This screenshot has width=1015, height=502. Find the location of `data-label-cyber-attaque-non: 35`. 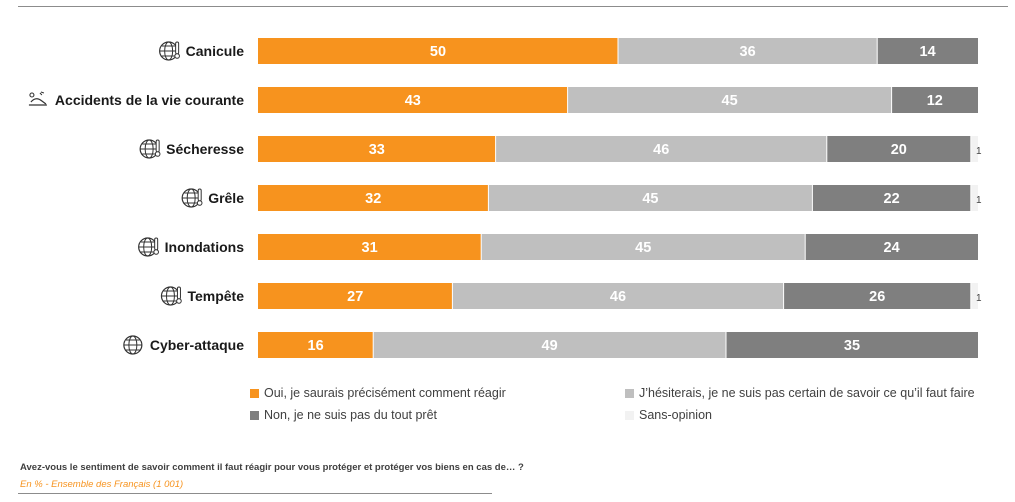

data-label-cyber-attaque-non: 35 is located at coordinates (852, 346).